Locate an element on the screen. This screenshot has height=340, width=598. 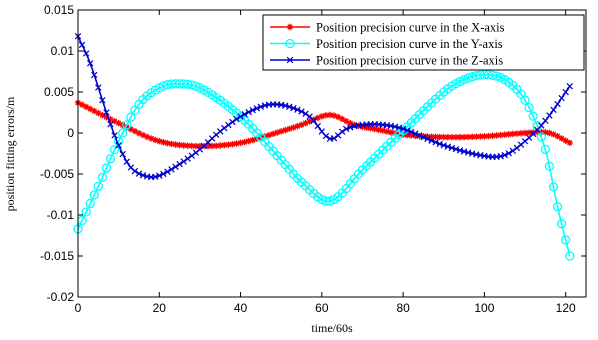
x-tick-label: 60 is located at coordinates (322, 308).